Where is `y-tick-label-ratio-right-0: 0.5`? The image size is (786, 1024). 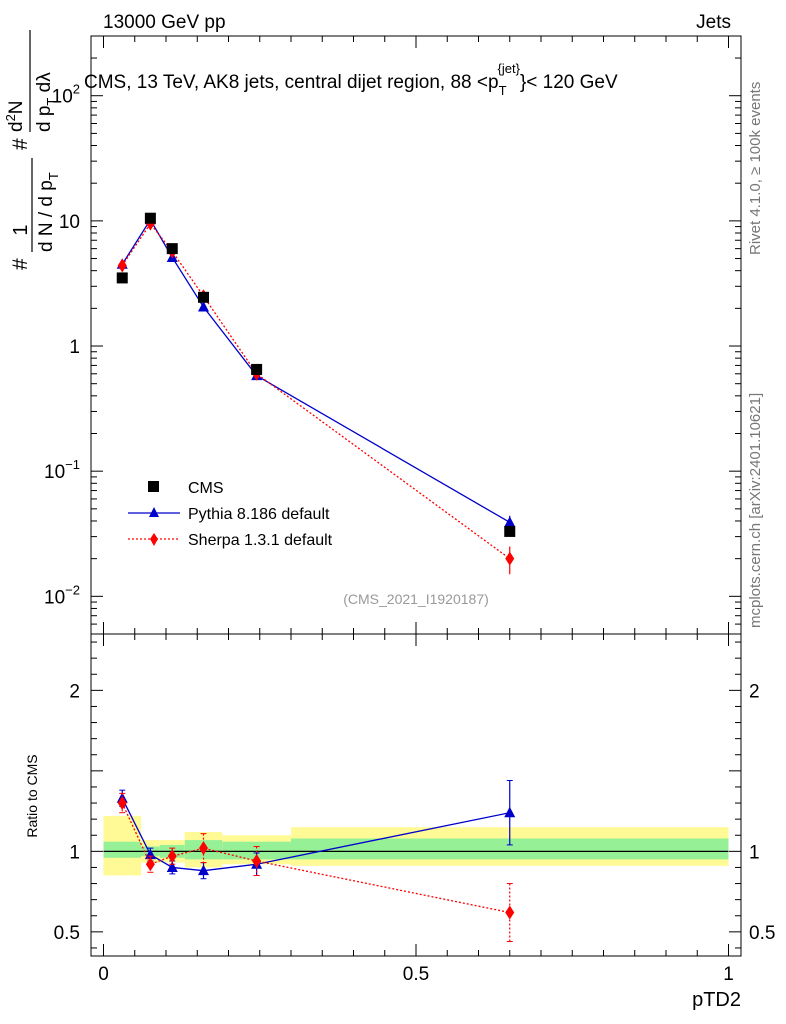 y-tick-label-ratio-right-0: 0.5 is located at coordinates (762, 933).